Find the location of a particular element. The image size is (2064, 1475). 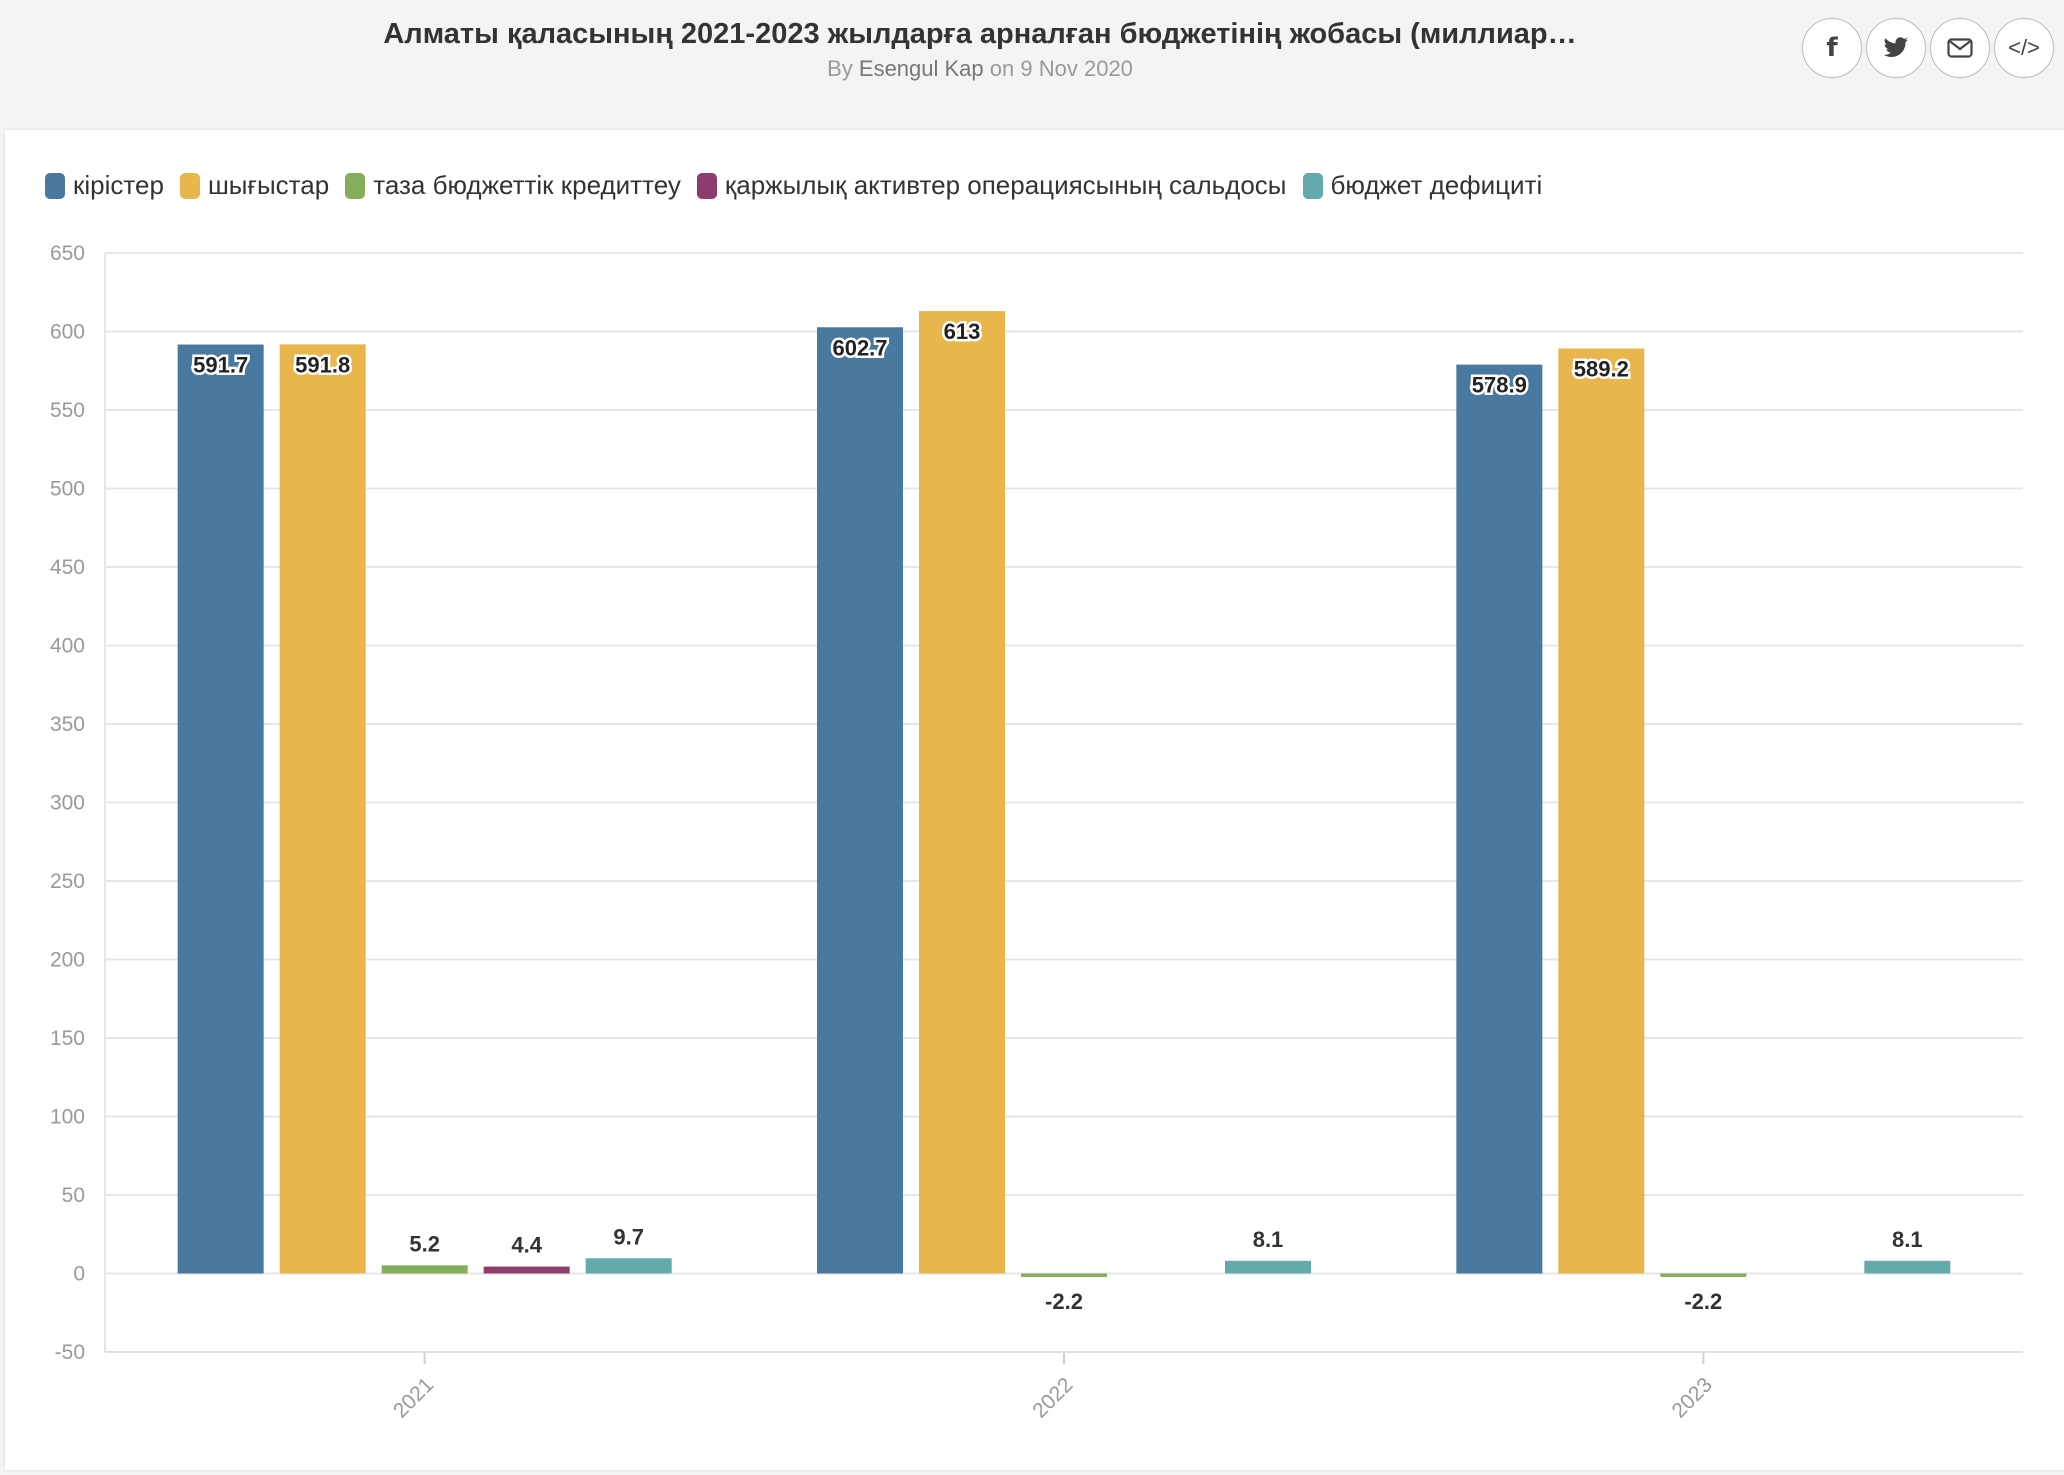

y-tick-label: 400 is located at coordinates (67, 646).